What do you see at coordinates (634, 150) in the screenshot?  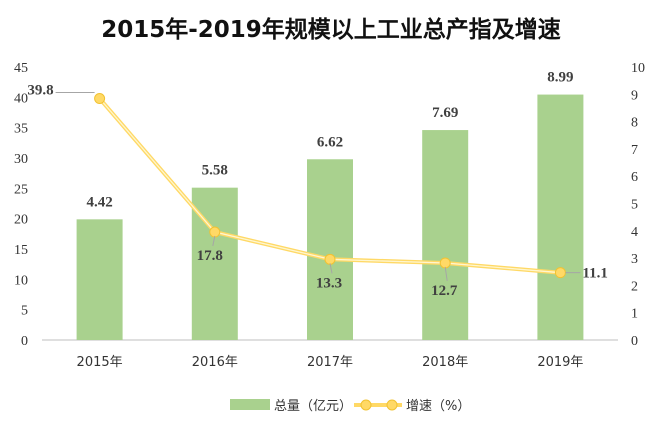 I see `right-axis-tick-label: 7` at bounding box center [634, 150].